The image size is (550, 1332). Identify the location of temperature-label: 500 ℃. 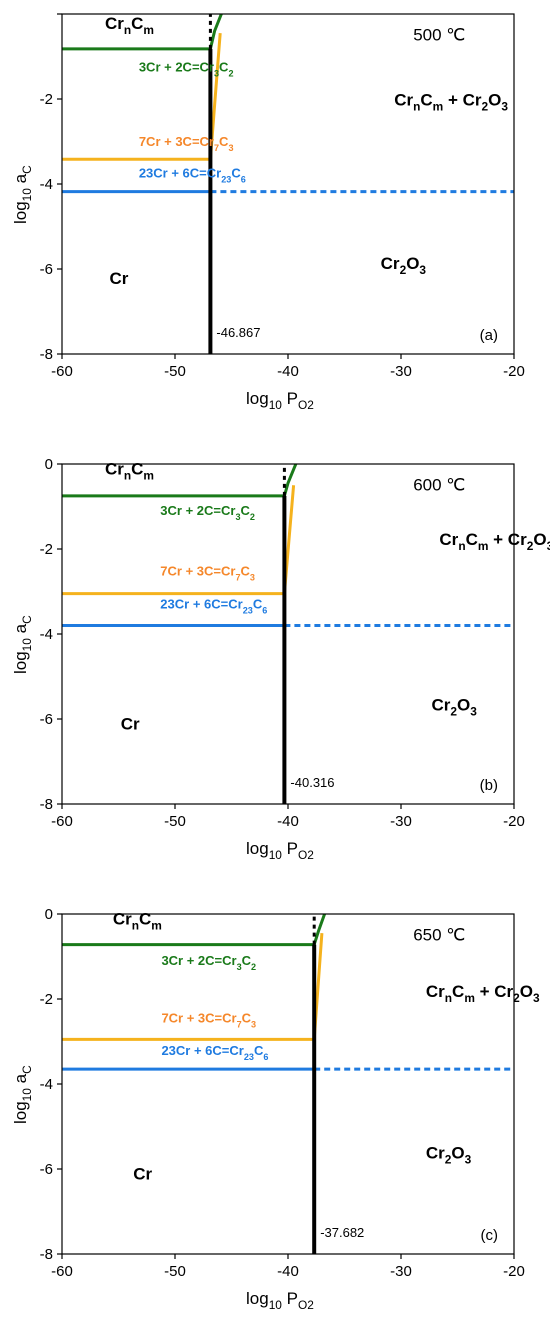
(439, 34).